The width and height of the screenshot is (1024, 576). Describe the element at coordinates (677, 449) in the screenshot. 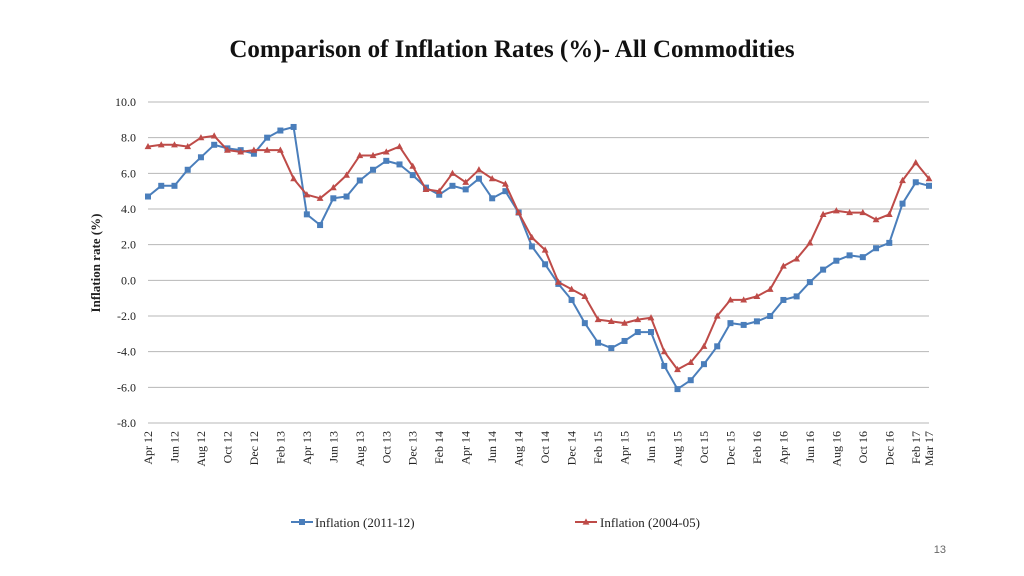

I see `x-tick-label: Aug 15` at that location.